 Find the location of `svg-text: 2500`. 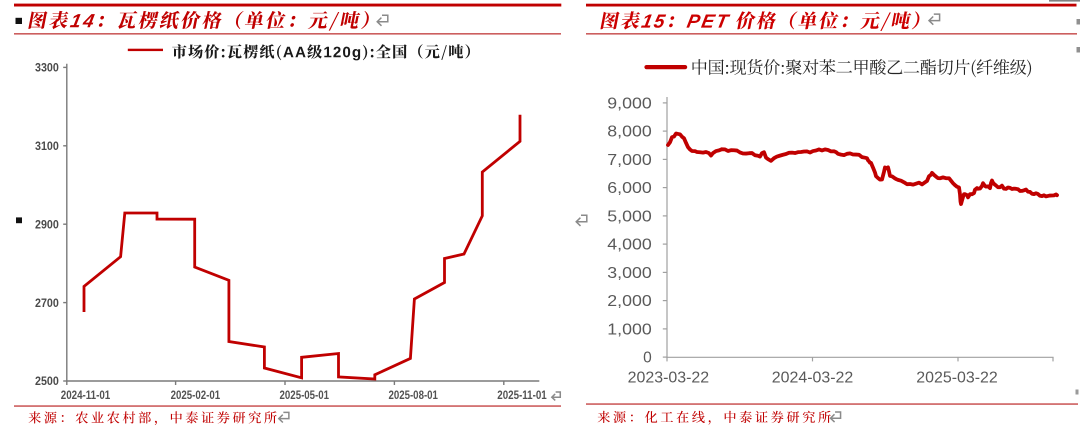

svg-text: 2500 is located at coordinates (47, 381).